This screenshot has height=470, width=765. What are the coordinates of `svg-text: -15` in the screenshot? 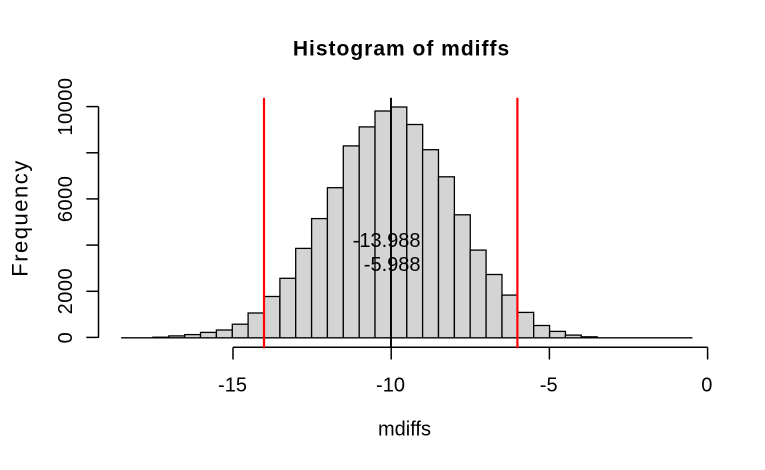 It's located at (232, 386).